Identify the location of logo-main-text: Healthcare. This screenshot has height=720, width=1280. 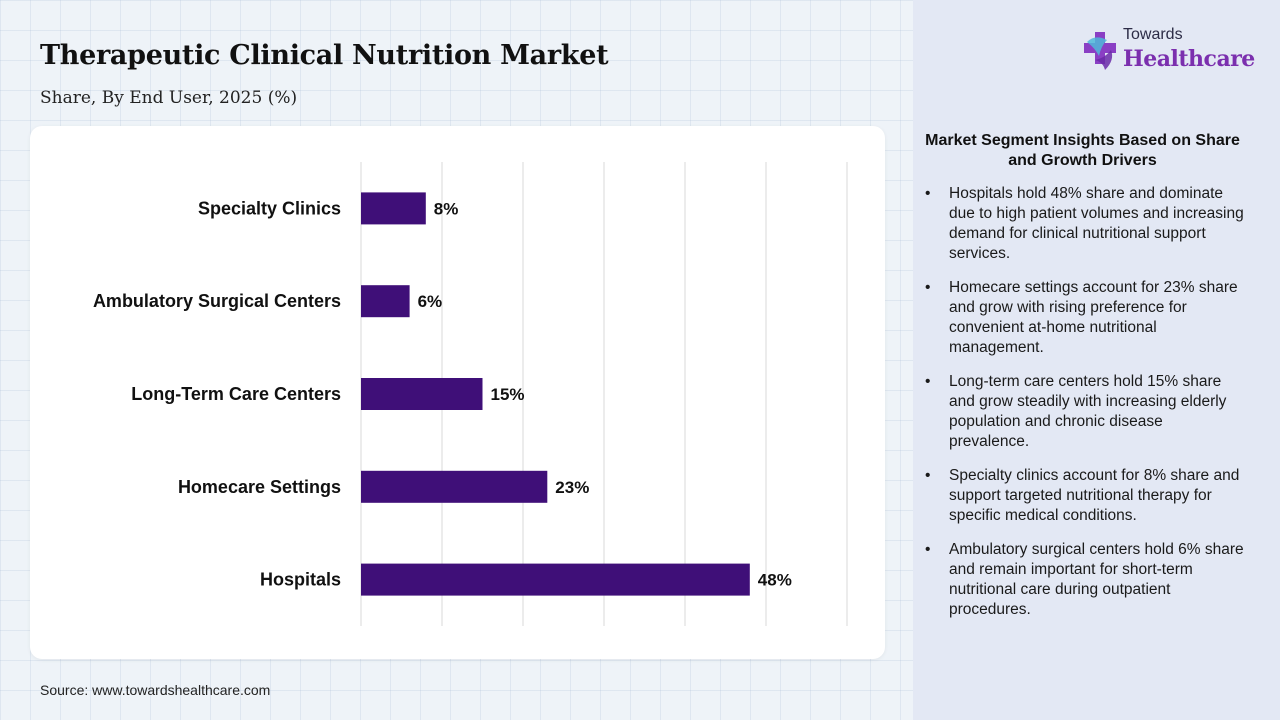
(1189, 59).